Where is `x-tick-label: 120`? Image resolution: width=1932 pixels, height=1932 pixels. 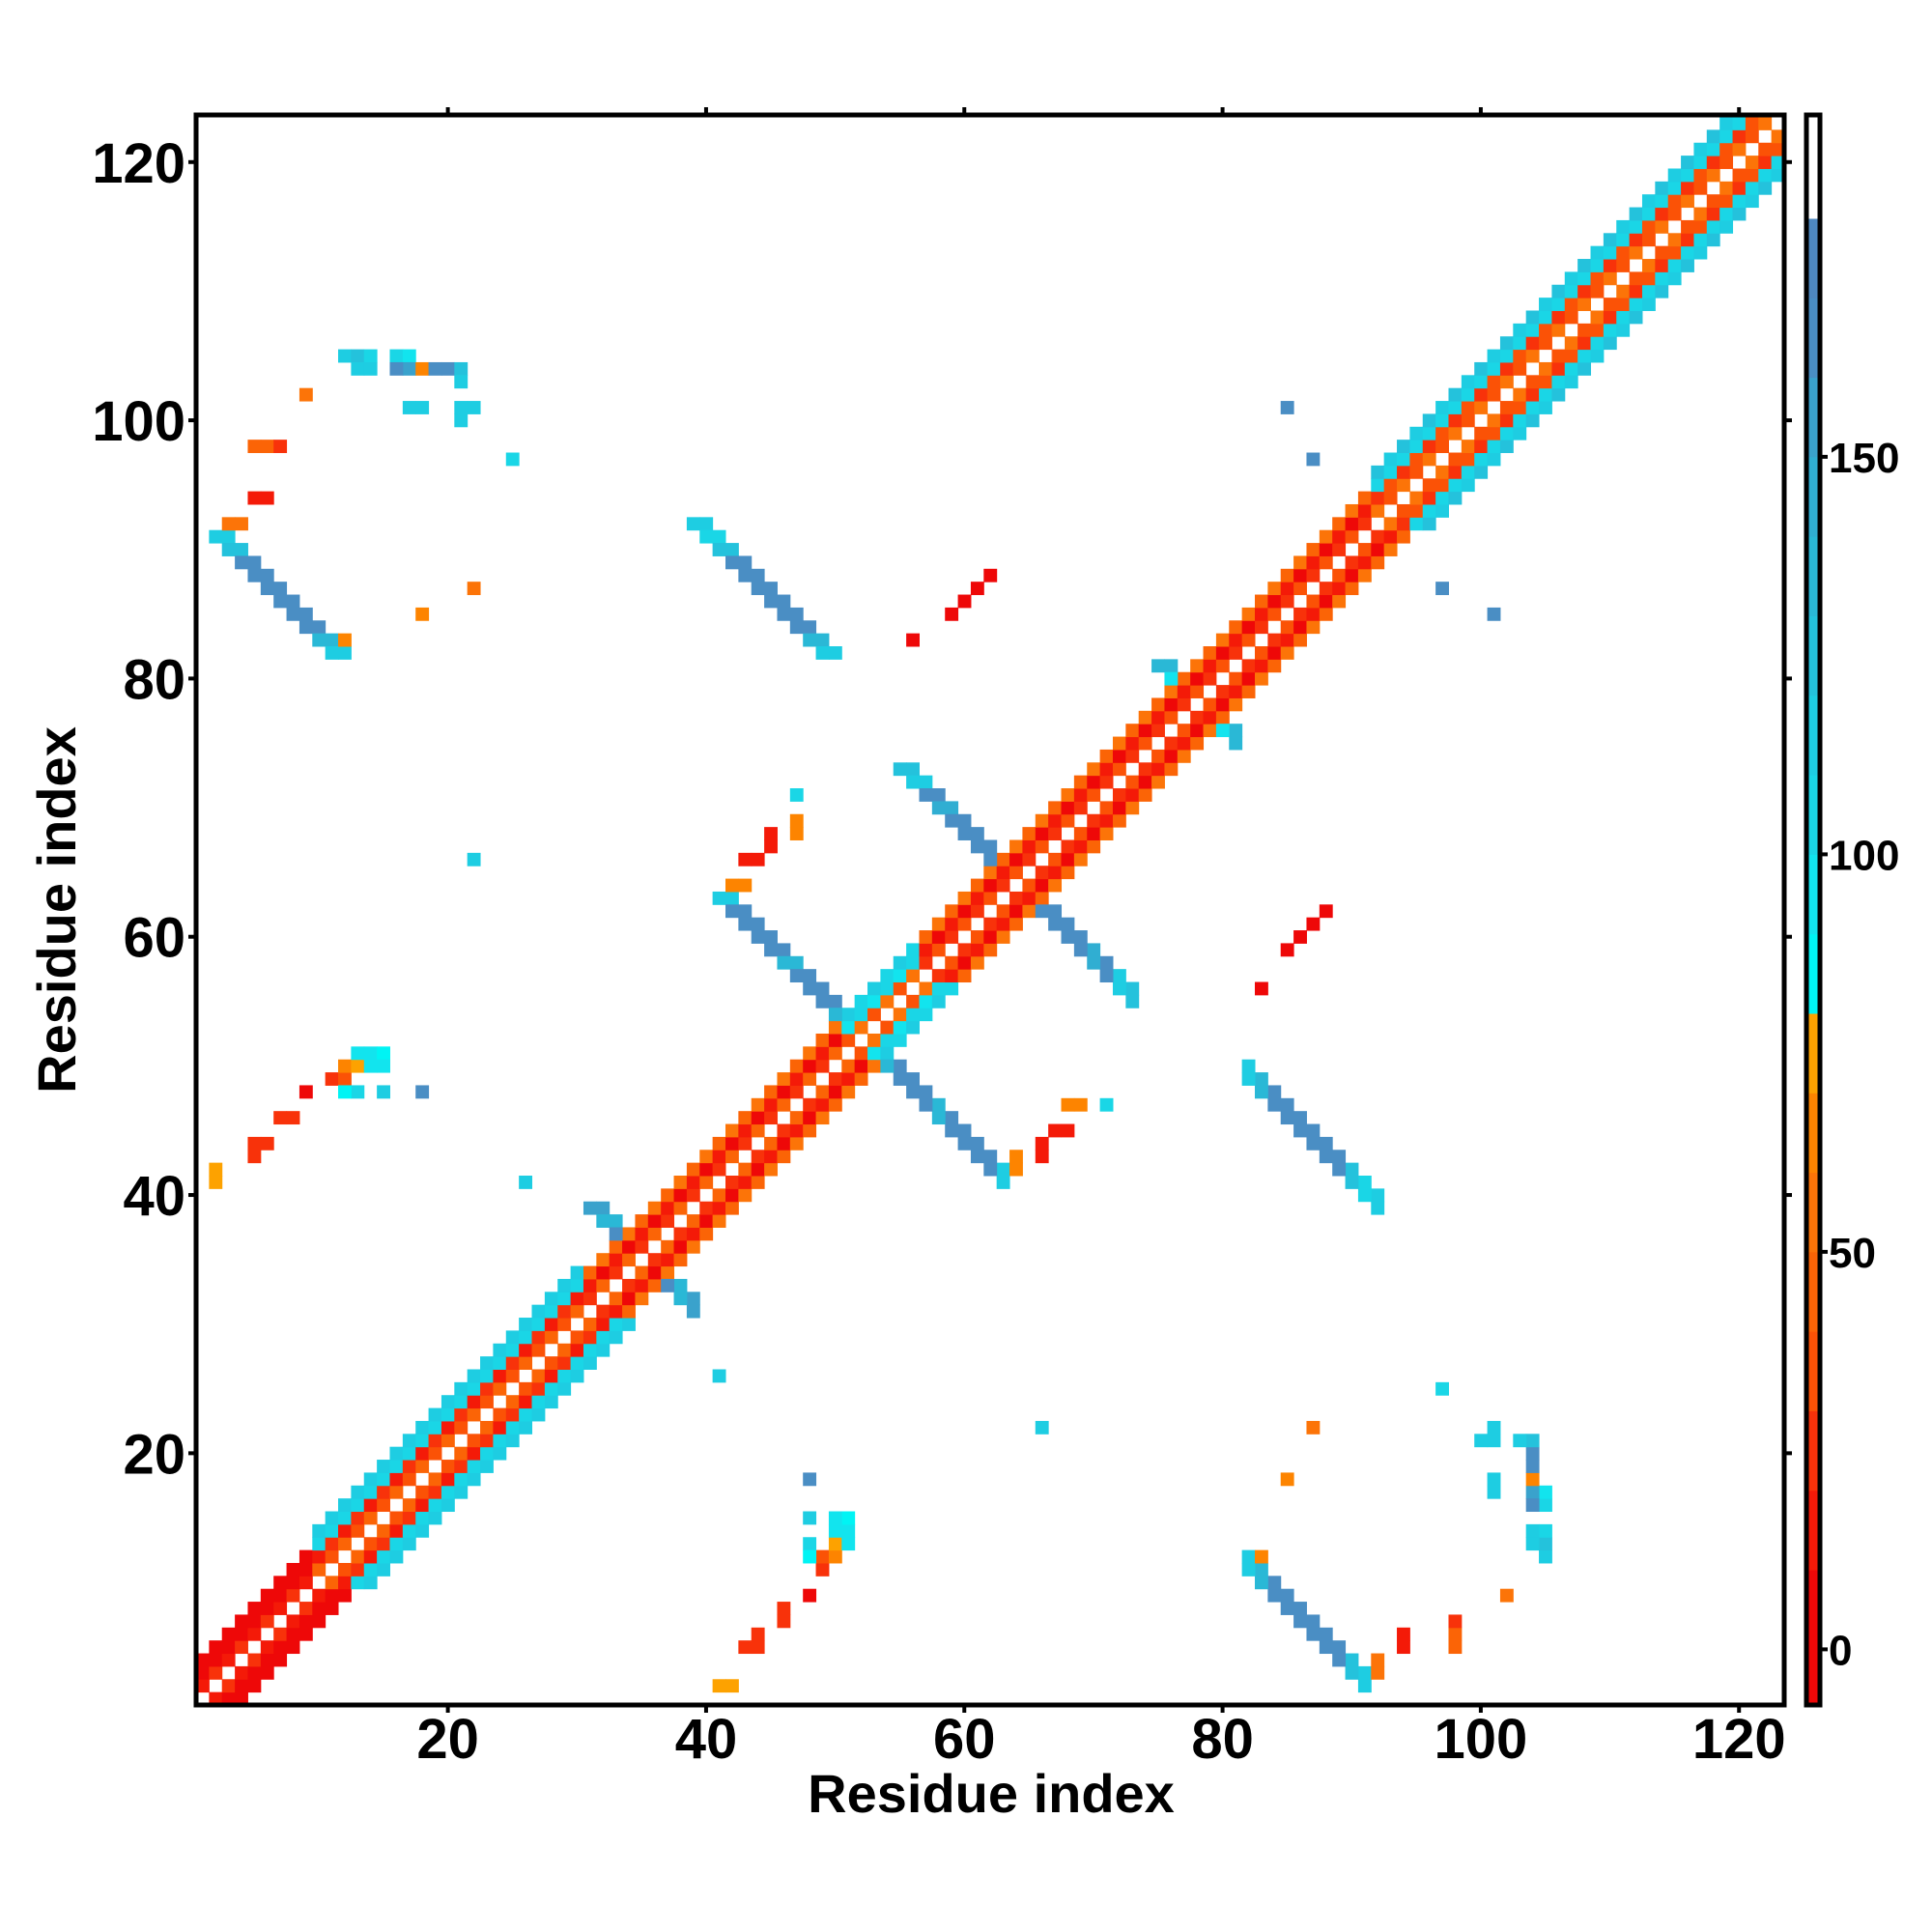
x-tick-label: 120 is located at coordinates (1739, 1739).